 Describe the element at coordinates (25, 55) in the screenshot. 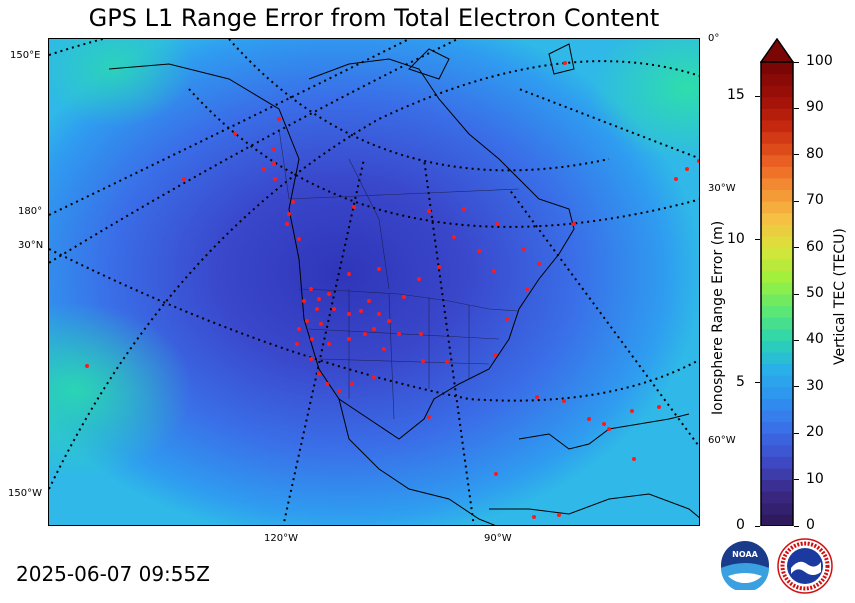

I see `lat-label-150e: 150°E` at that location.